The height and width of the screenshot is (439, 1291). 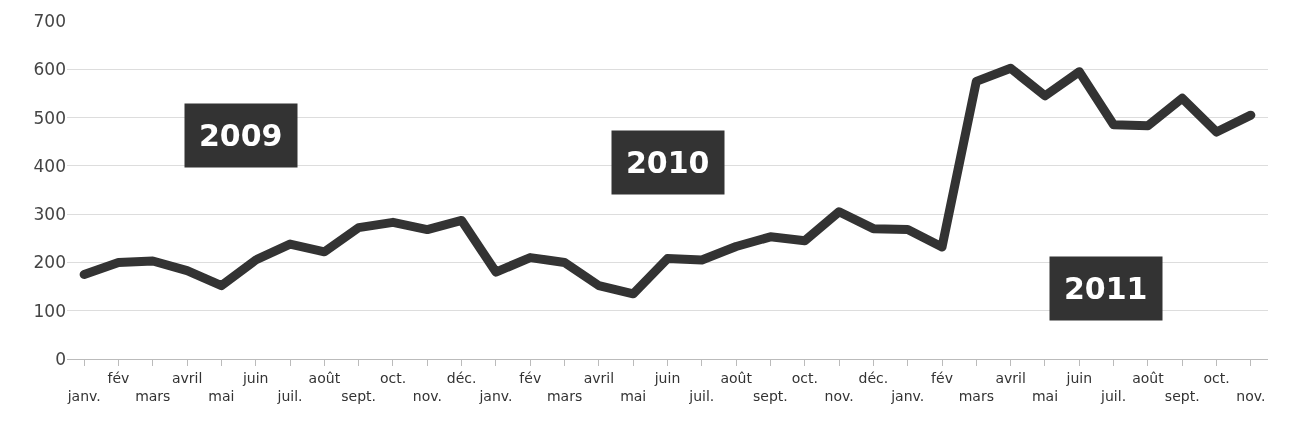 I want to click on annotation: 2010, so click(x=668, y=162).